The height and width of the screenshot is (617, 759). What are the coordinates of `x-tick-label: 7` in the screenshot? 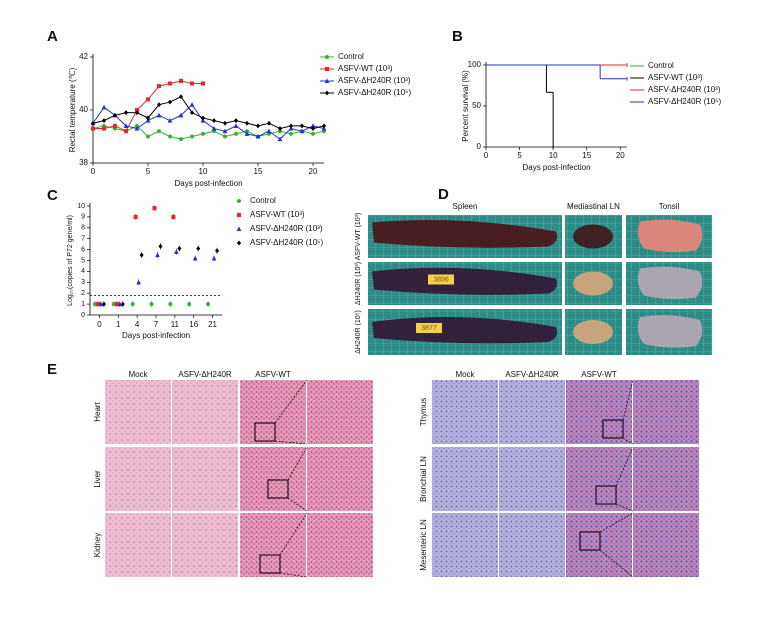 It's located at (156, 324).